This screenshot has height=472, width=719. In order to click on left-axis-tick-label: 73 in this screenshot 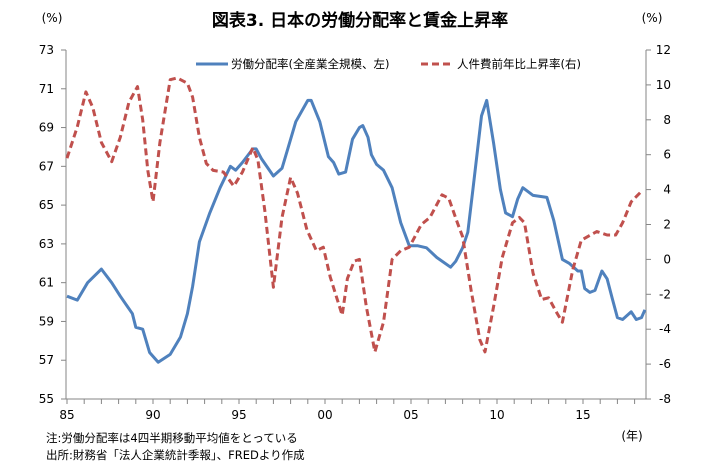, I will do `click(46, 50)`.